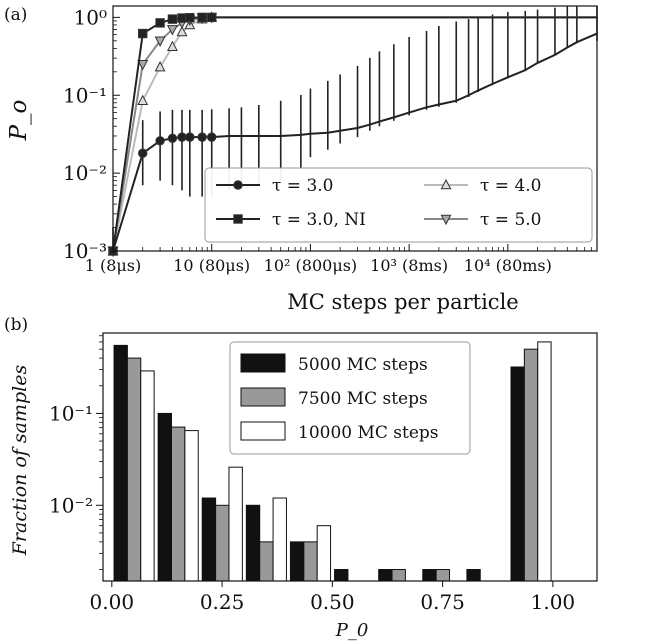 The image size is (648, 642). Describe the element at coordinates (211, 265) in the screenshot. I see `a-xtick-label-1: 10 (80μs)` at that location.